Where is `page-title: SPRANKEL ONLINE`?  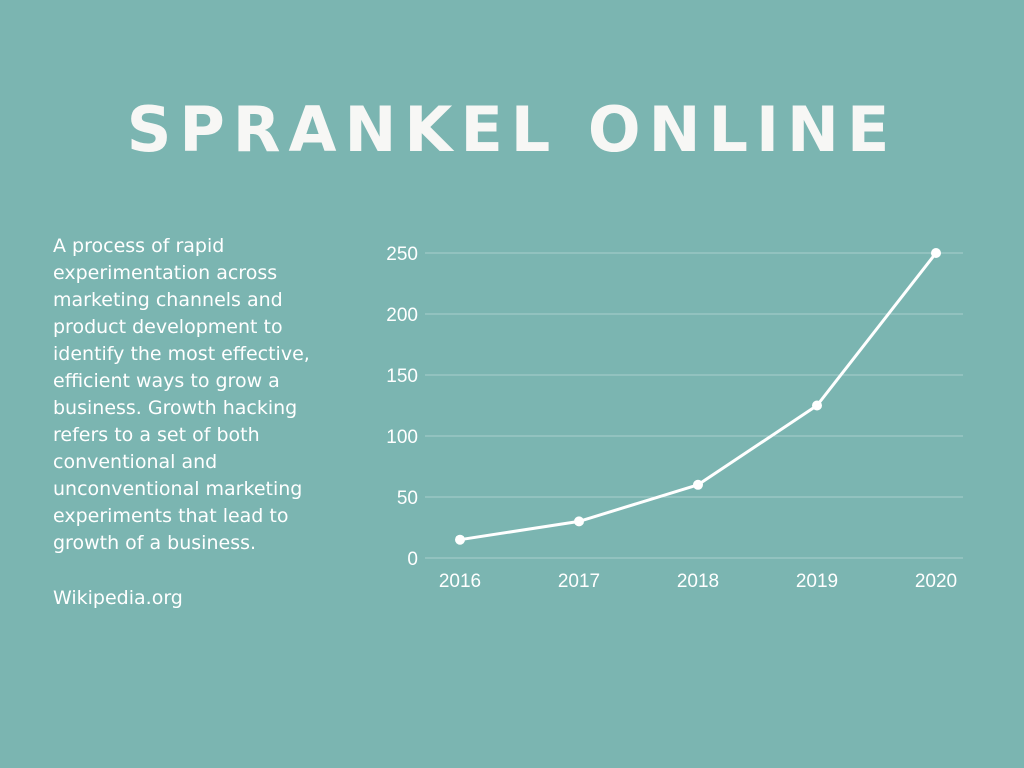
page-title: SPRANKEL ONLINE is located at coordinates (512, 129).